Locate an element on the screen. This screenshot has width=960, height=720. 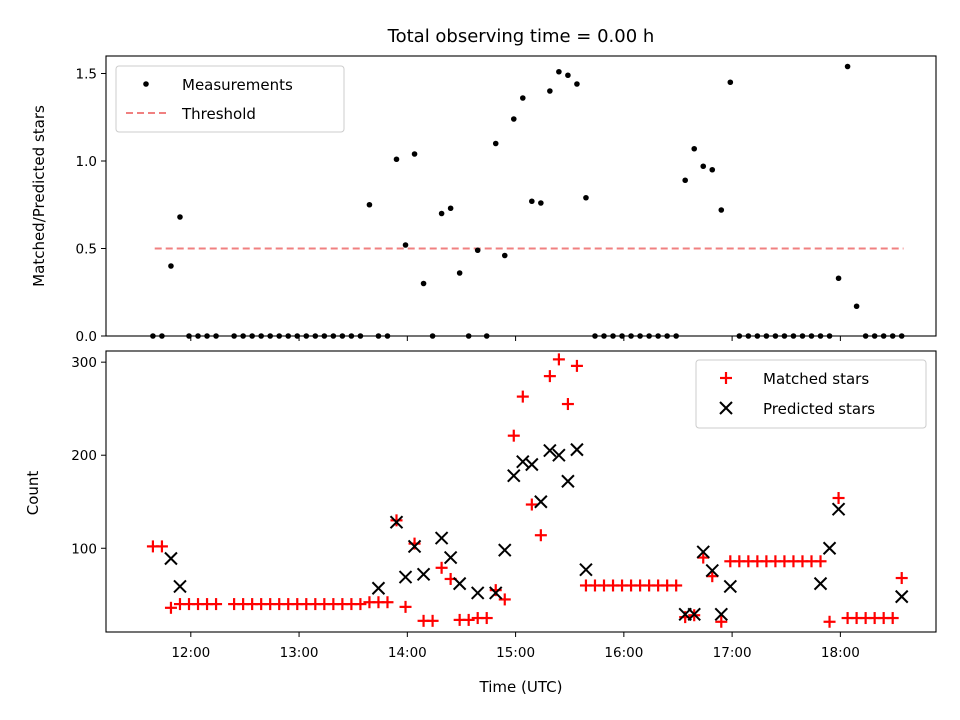
bottom-x-ticks: 12:00 13:00 14:00 15:00 16:00 17:00 18:00 is located at coordinates (515, 646).